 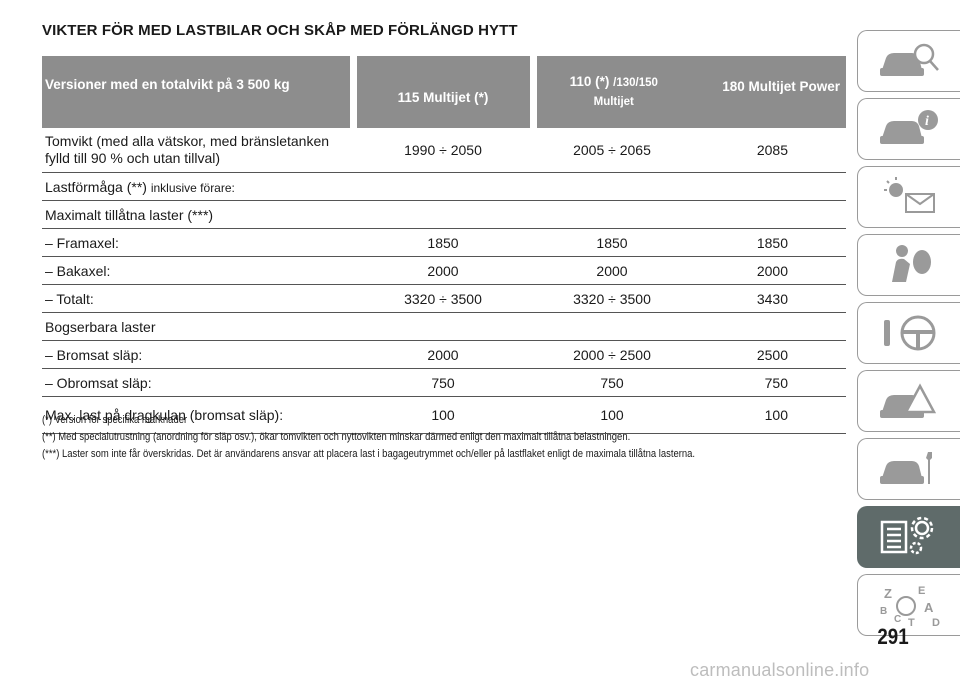 What do you see at coordinates (197, 270) in the screenshot?
I see `row-label: – Bakaxel:` at bounding box center [197, 270].